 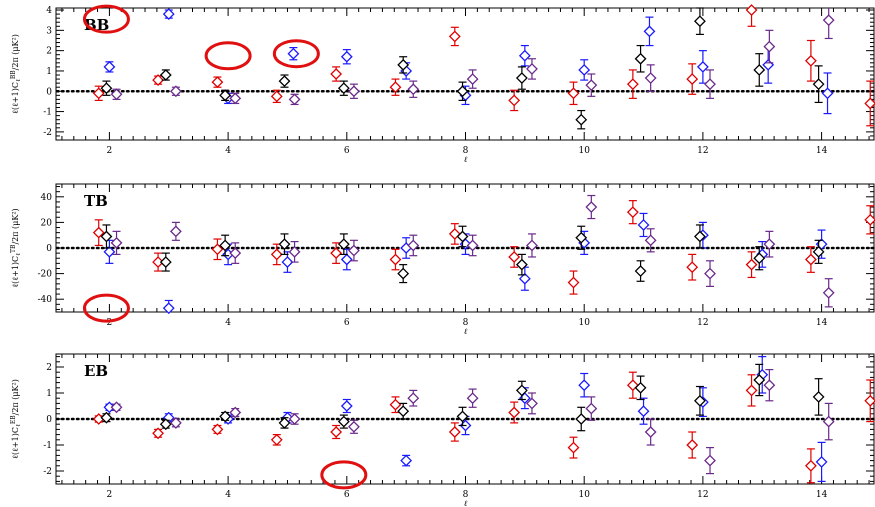 I want to click on x-tick-label: 12, so click(x=702, y=151).